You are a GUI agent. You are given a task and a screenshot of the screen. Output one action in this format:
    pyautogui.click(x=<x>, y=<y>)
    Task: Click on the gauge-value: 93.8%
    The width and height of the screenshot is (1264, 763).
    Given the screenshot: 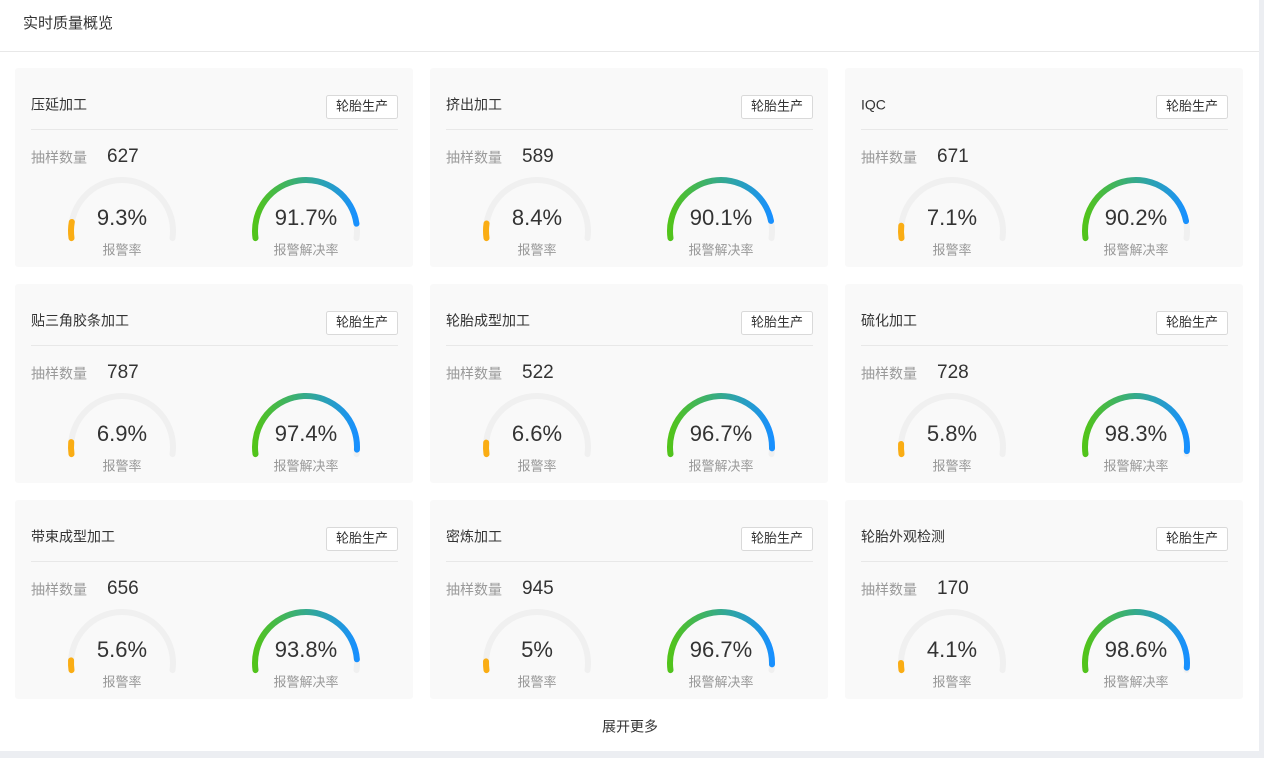 What is the action you would take?
    pyautogui.click(x=306, y=649)
    